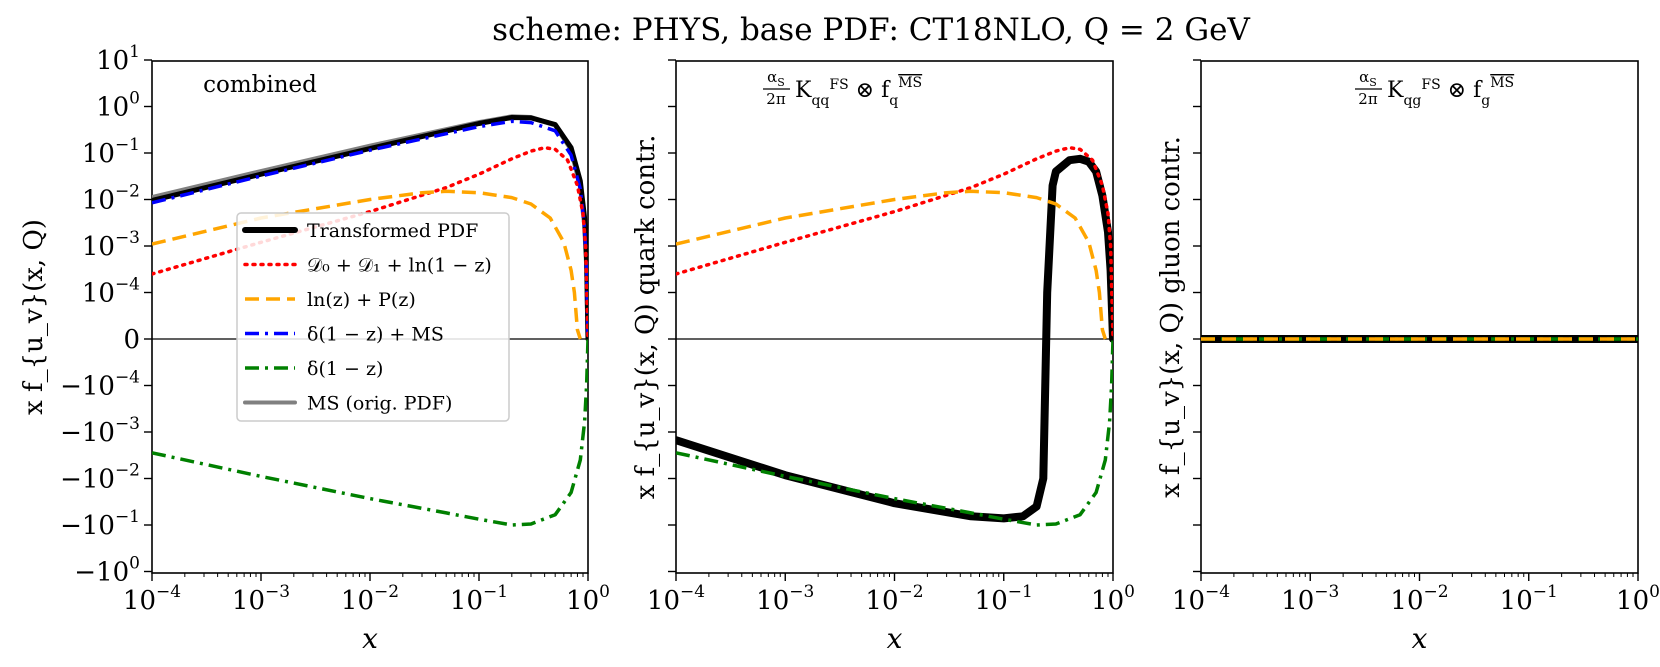 The height and width of the screenshot is (667, 1660). Describe the element at coordinates (375, 335) in the screenshot. I see `legend-label: δ(1 − z) + MS` at that location.